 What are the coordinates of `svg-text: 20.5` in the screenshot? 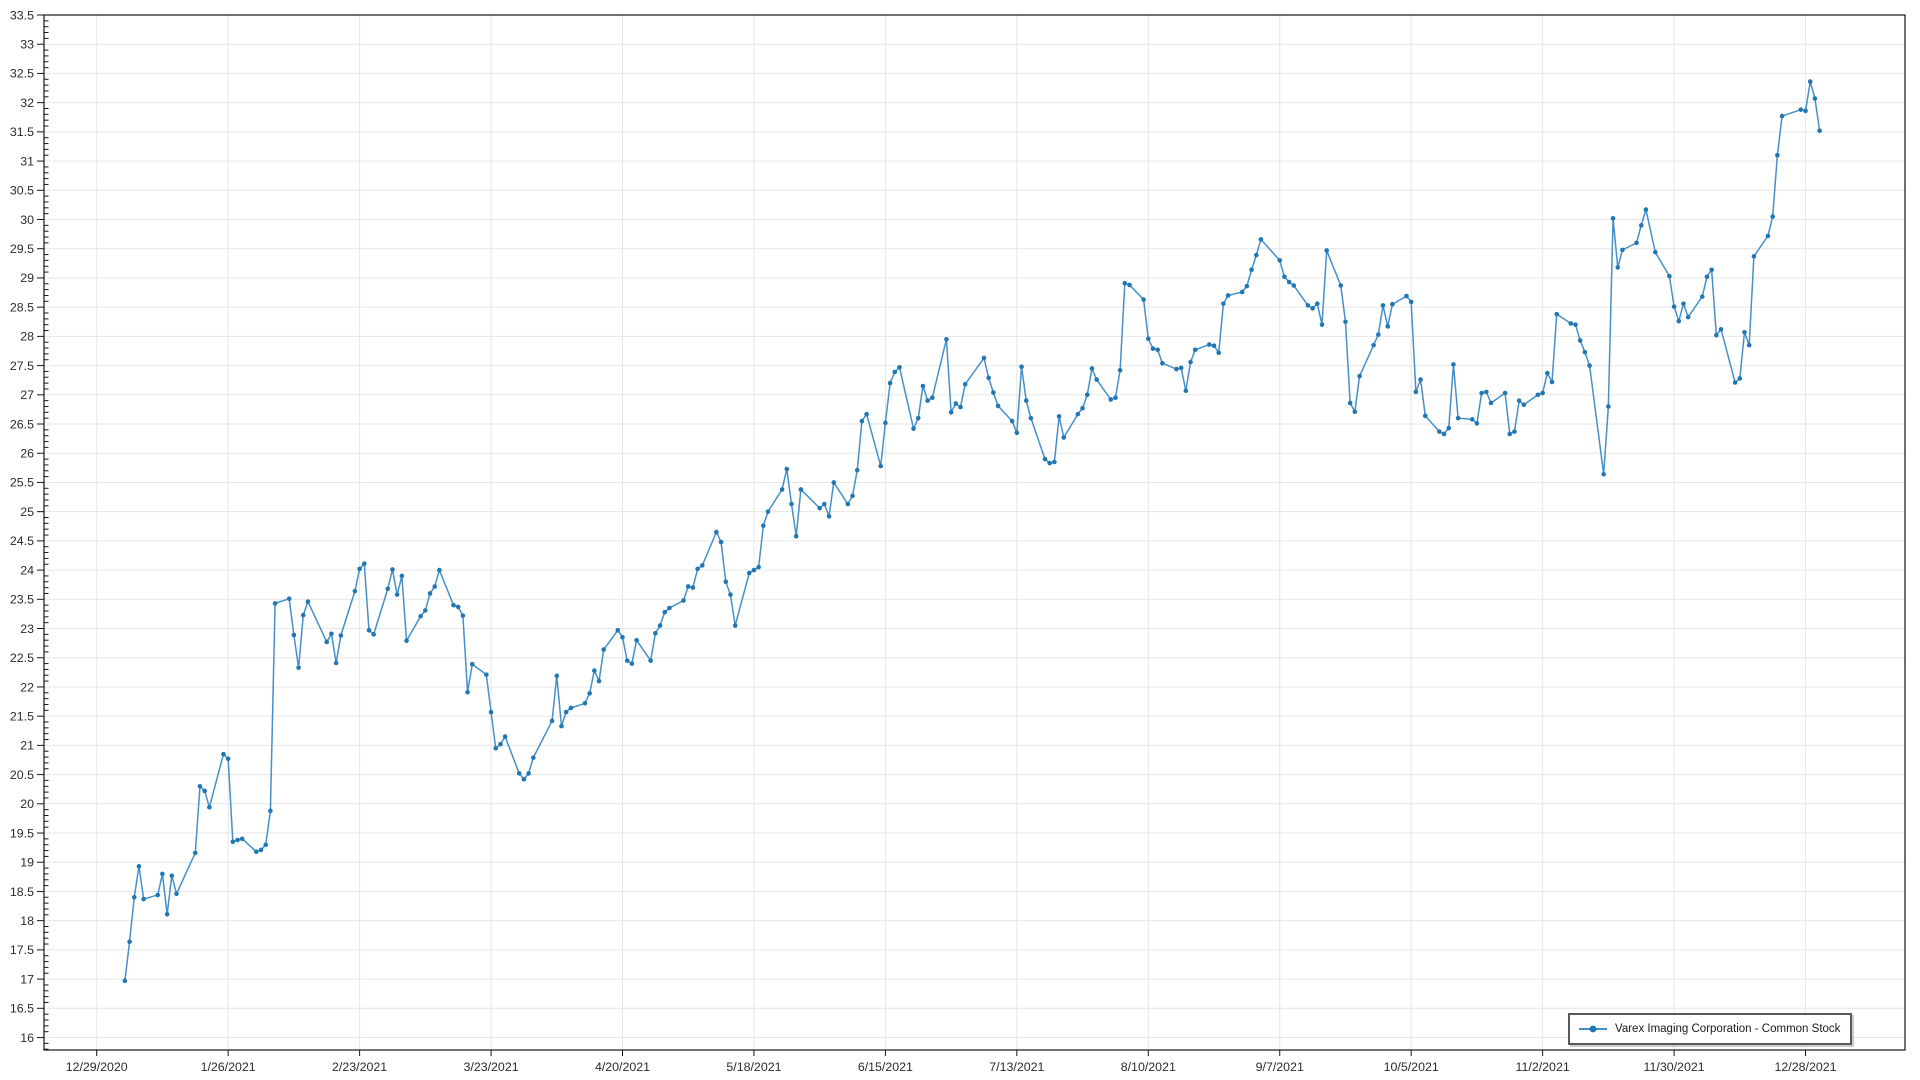 It's located at (22, 775).